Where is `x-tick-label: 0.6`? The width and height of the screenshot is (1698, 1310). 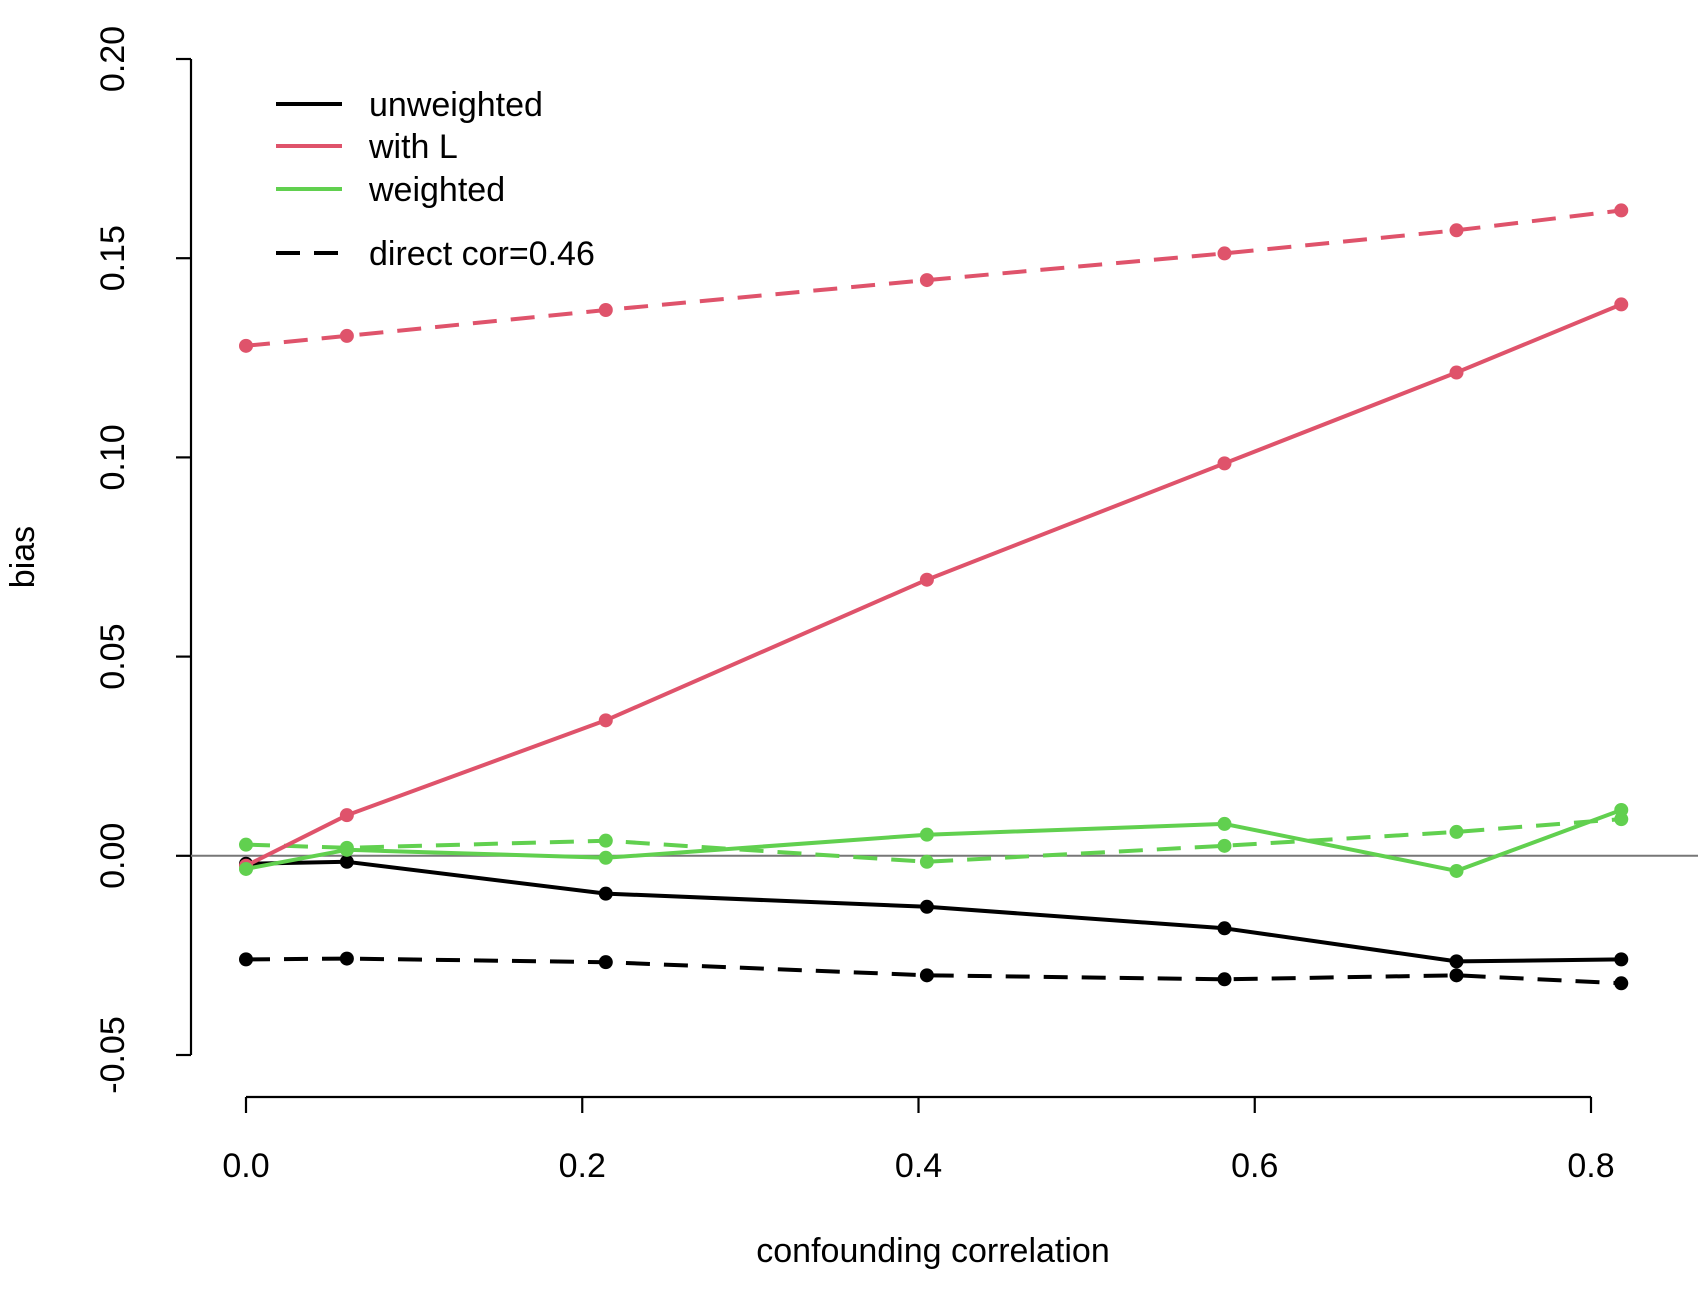 x-tick-label: 0.6 is located at coordinates (1254, 1166).